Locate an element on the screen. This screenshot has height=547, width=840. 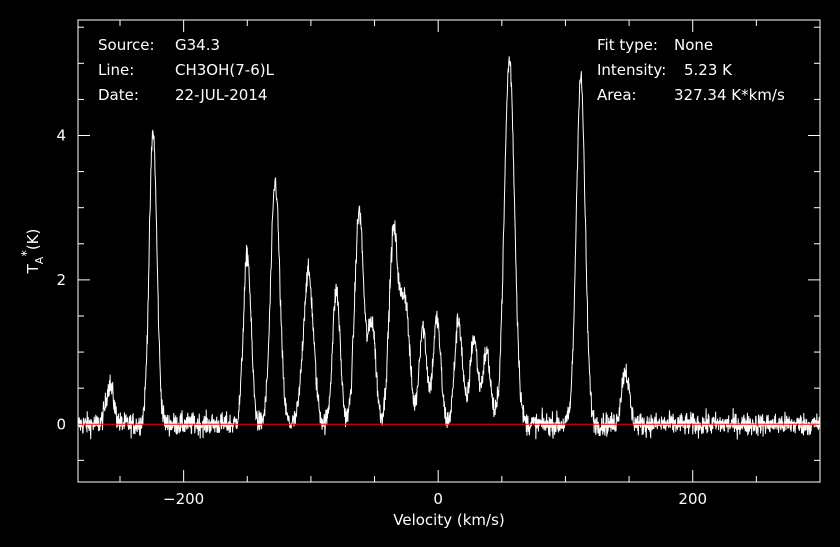
y-tick-label: 4 is located at coordinates (61, 136).